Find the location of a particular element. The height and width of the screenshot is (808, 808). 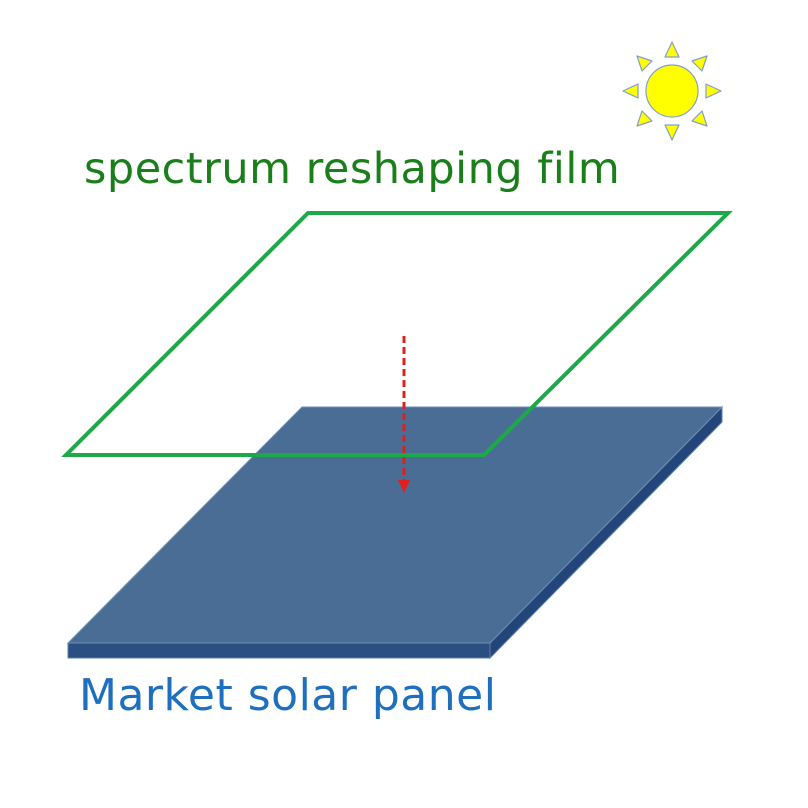

sun-icon is located at coordinates (672, 91).